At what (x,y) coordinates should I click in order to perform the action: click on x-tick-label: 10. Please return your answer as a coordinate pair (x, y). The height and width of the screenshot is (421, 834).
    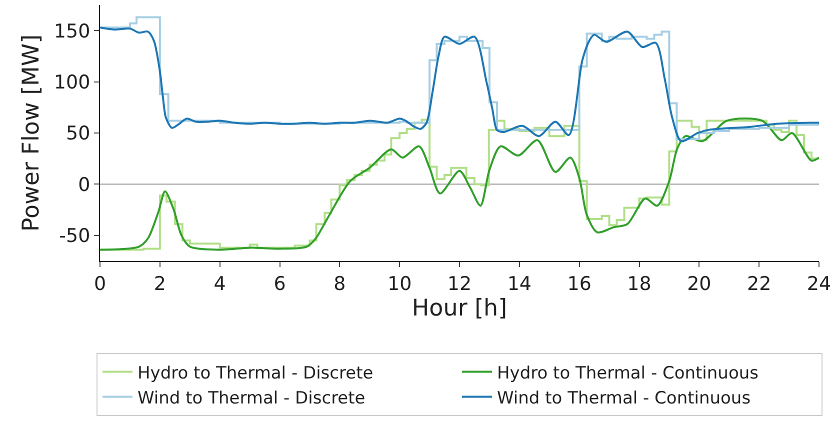
    Looking at the image, I should click on (399, 283).